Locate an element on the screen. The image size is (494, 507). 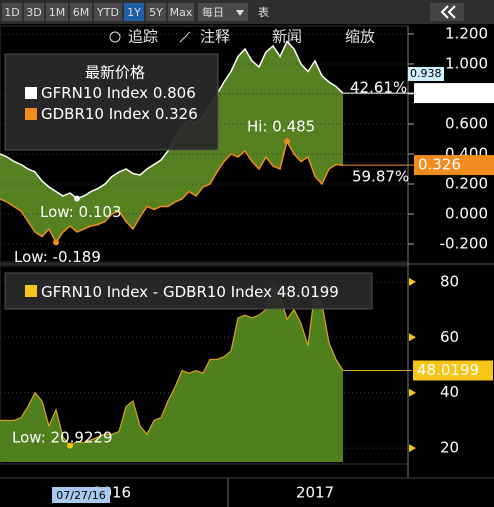
marker-label: 0.938 is located at coordinates (426, 73).